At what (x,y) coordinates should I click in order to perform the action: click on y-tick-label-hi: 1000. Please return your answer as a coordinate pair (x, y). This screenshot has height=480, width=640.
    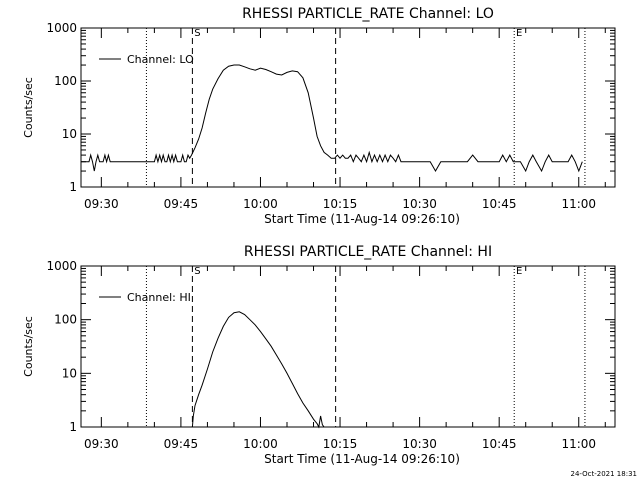
    Looking at the image, I should click on (61, 266).